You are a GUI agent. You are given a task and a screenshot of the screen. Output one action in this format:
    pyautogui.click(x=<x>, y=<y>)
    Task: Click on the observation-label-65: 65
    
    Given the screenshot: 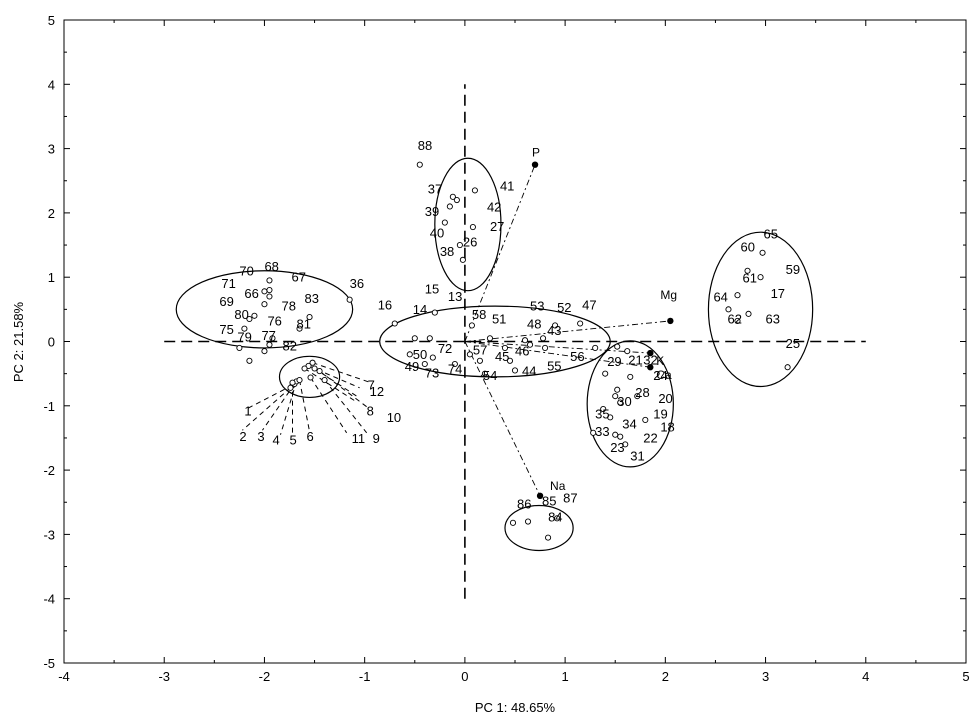 What is the action you would take?
    pyautogui.click(x=771, y=234)
    